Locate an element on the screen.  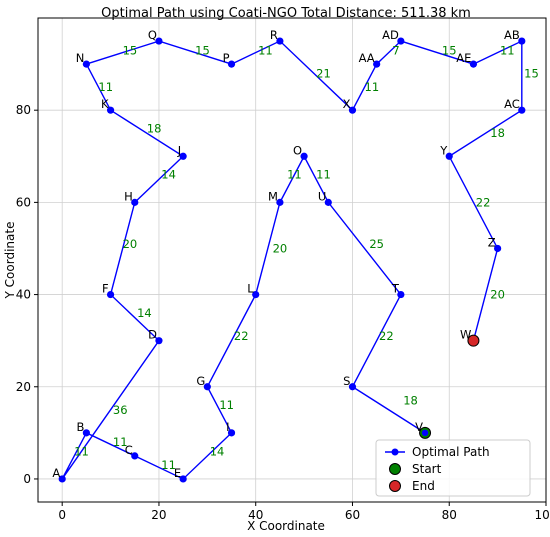
node-label-p: P is located at coordinates (226, 58).